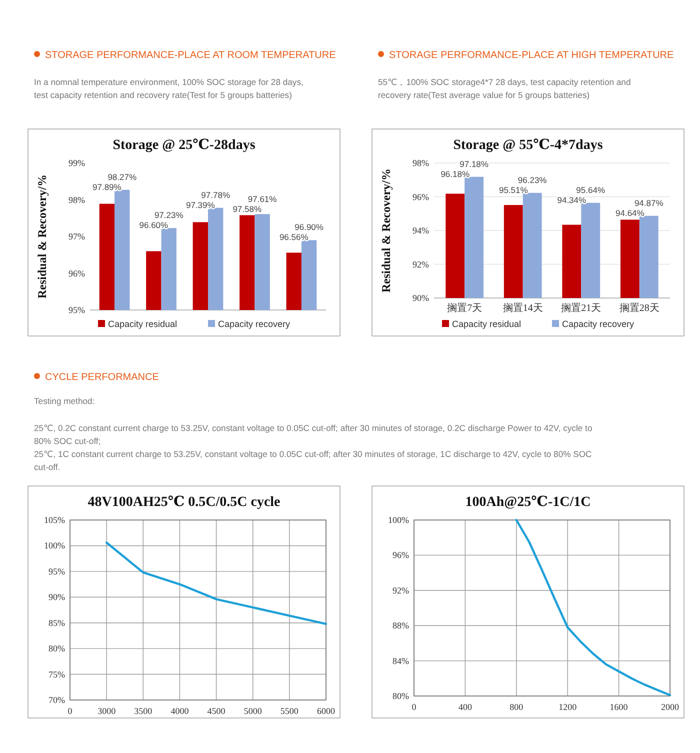 The width and height of the screenshot is (700, 753). What do you see at coordinates (630, 213) in the screenshot?
I see `data-label: 94.64%` at bounding box center [630, 213].